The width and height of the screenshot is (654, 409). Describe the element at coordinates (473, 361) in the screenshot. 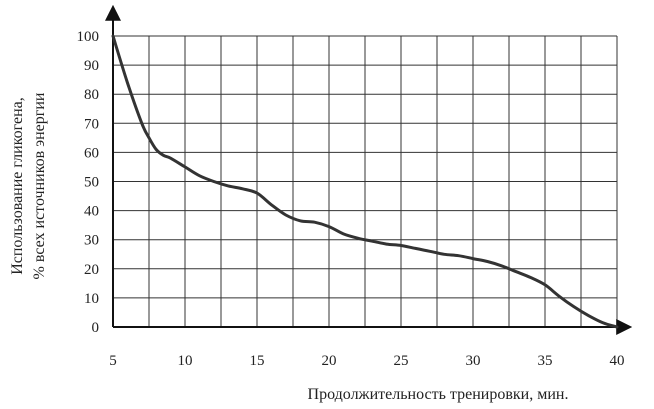

I see `x-tick-label: 30` at that location.